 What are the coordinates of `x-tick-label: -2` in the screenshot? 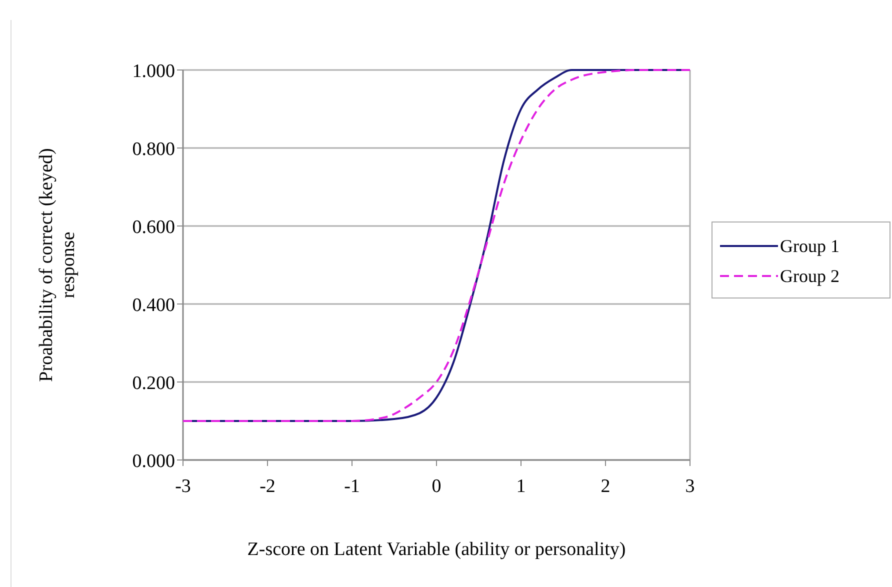 It's located at (268, 486).